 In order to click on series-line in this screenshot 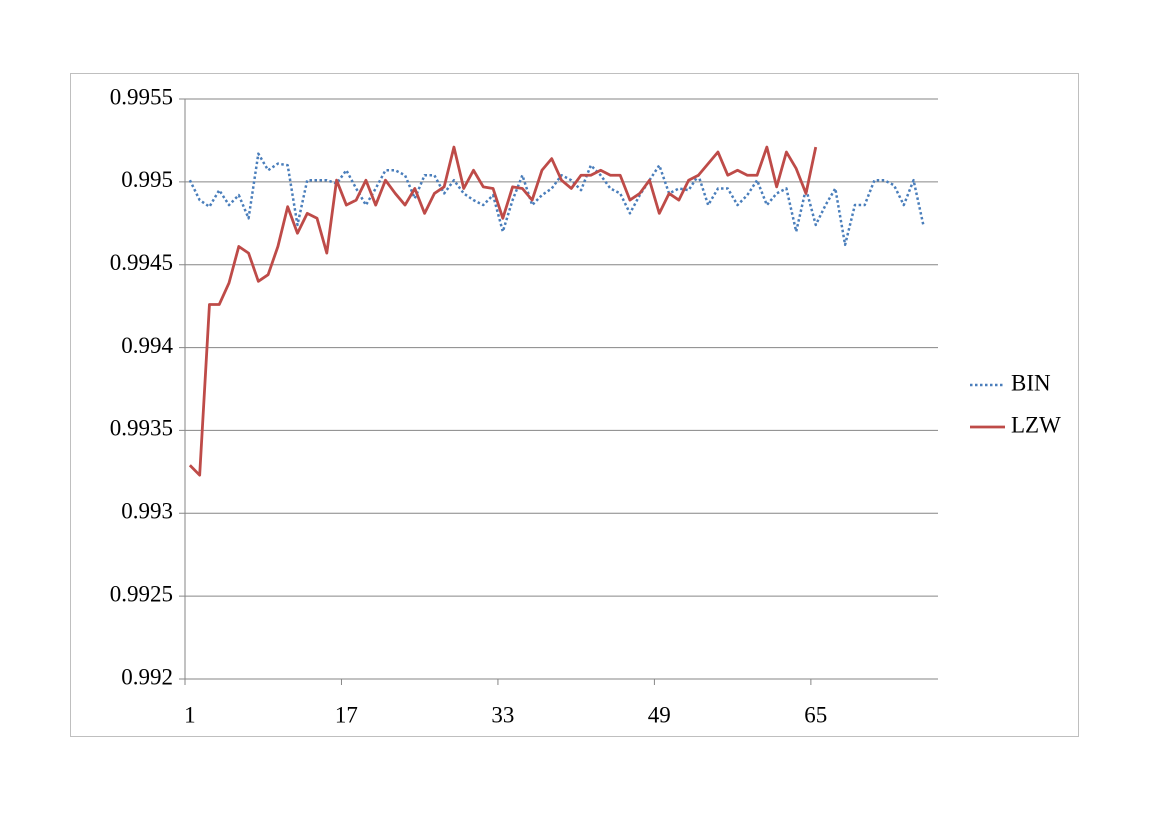, I will do `click(556, 199)`.